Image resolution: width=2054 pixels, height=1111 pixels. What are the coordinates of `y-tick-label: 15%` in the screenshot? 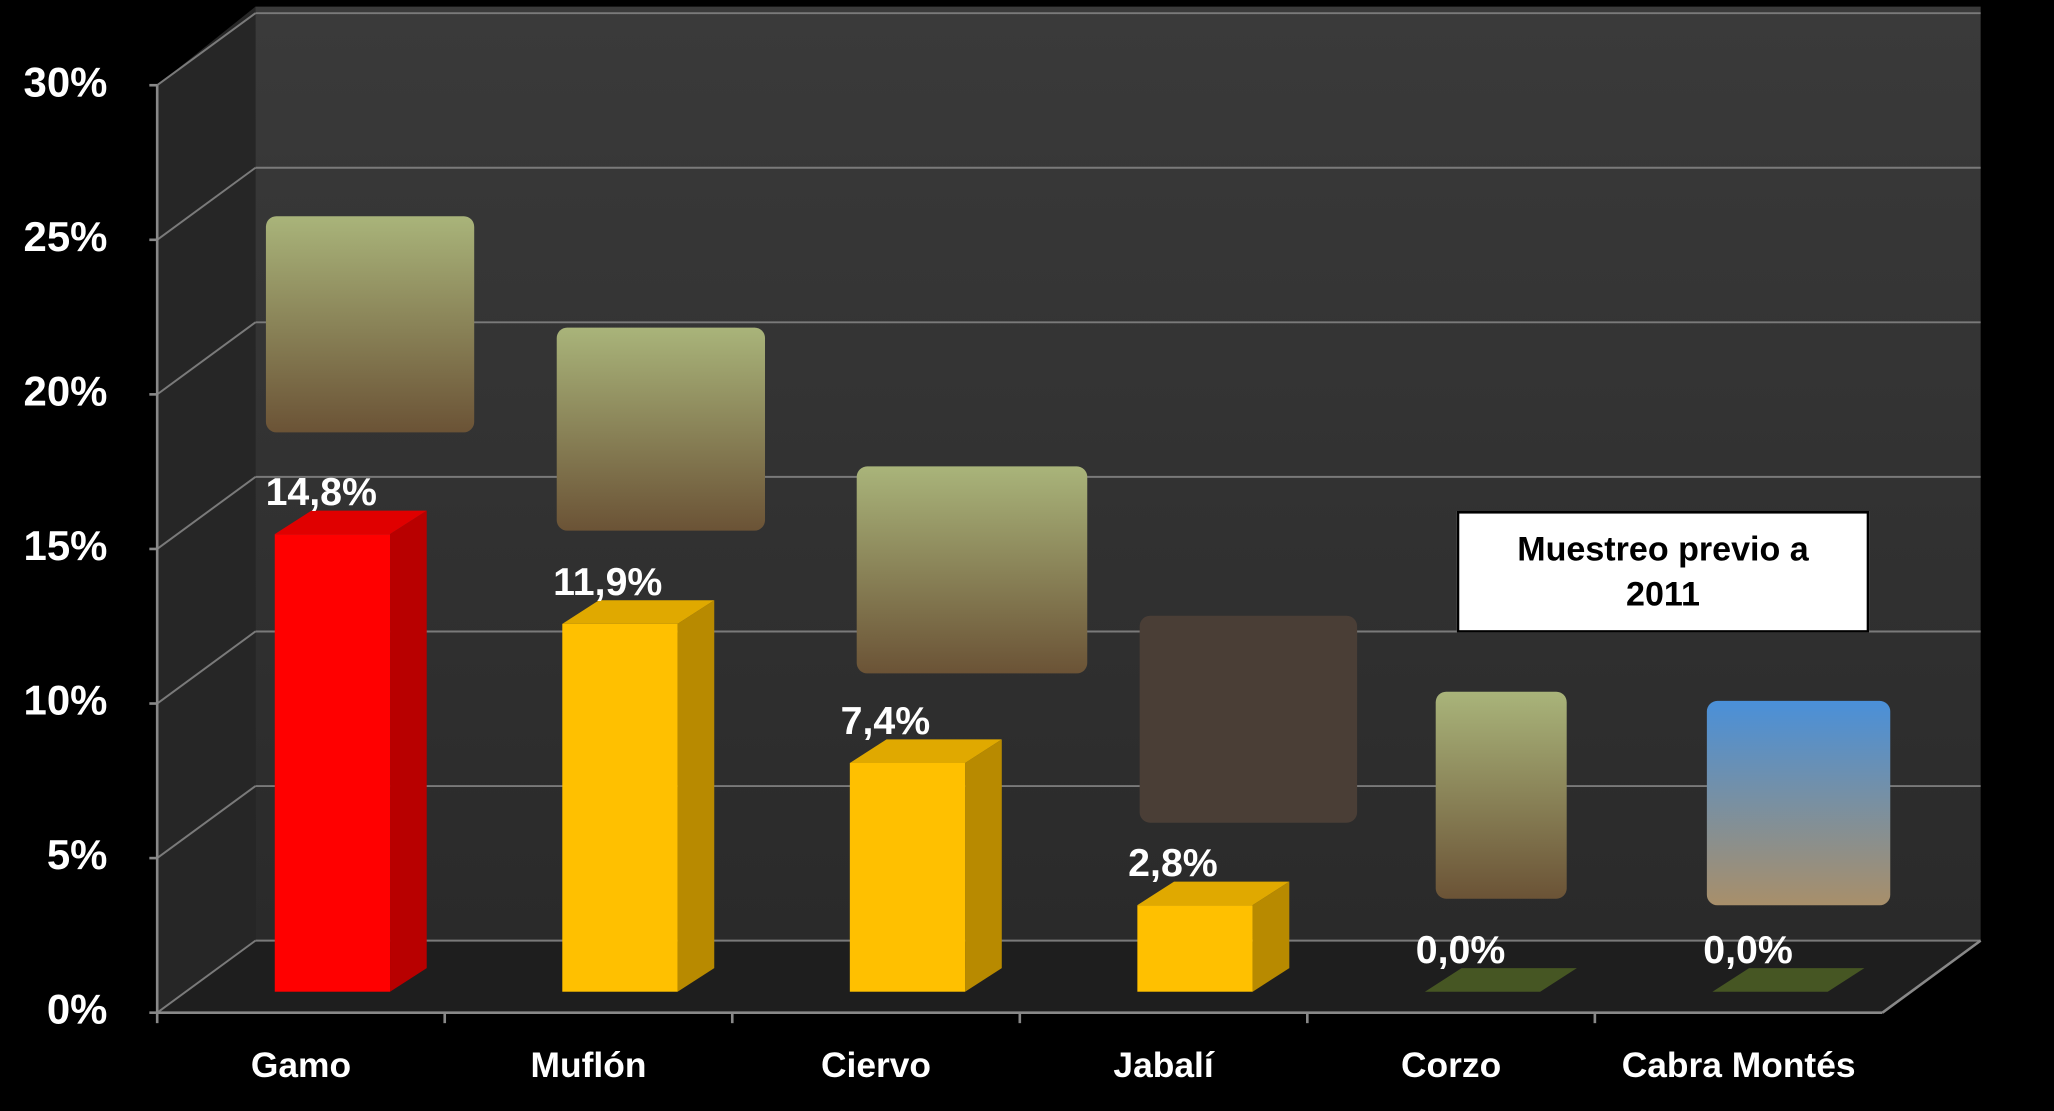 It's located at (66, 545).